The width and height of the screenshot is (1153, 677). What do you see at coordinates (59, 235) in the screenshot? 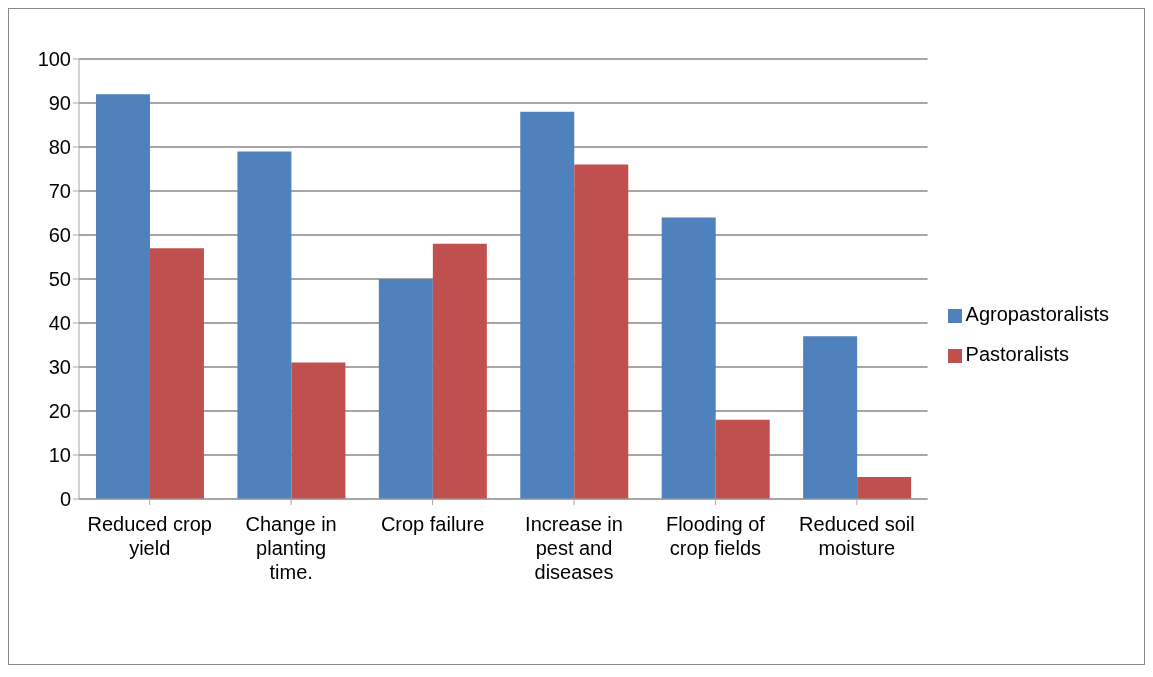
I see `y-tick-label: 60` at bounding box center [59, 235].